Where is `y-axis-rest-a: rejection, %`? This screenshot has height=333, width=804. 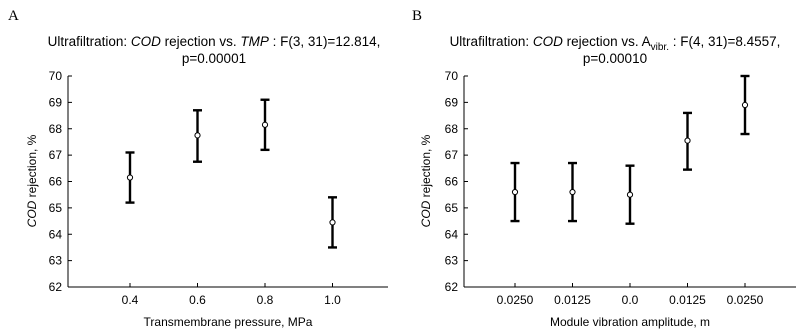 y-axis-rest-a: rejection, % is located at coordinates (32, 167).